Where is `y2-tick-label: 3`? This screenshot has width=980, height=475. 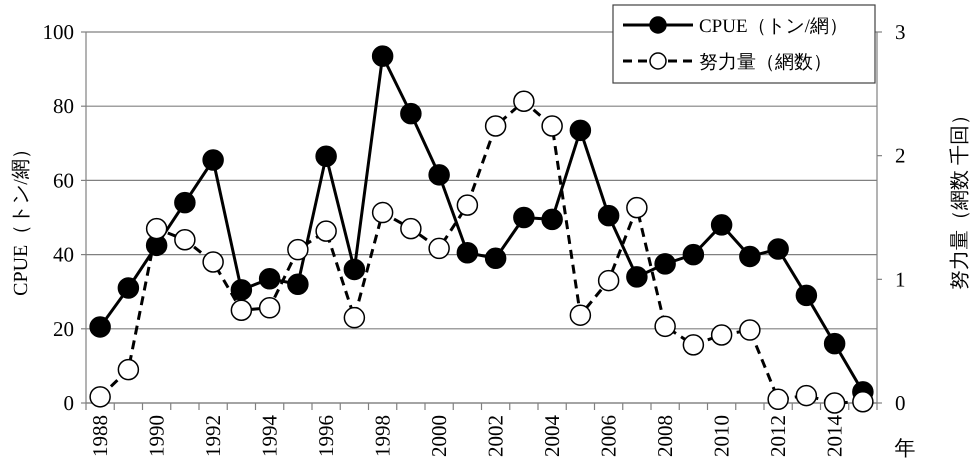
y2-tick-label: 3 is located at coordinates (900, 32).